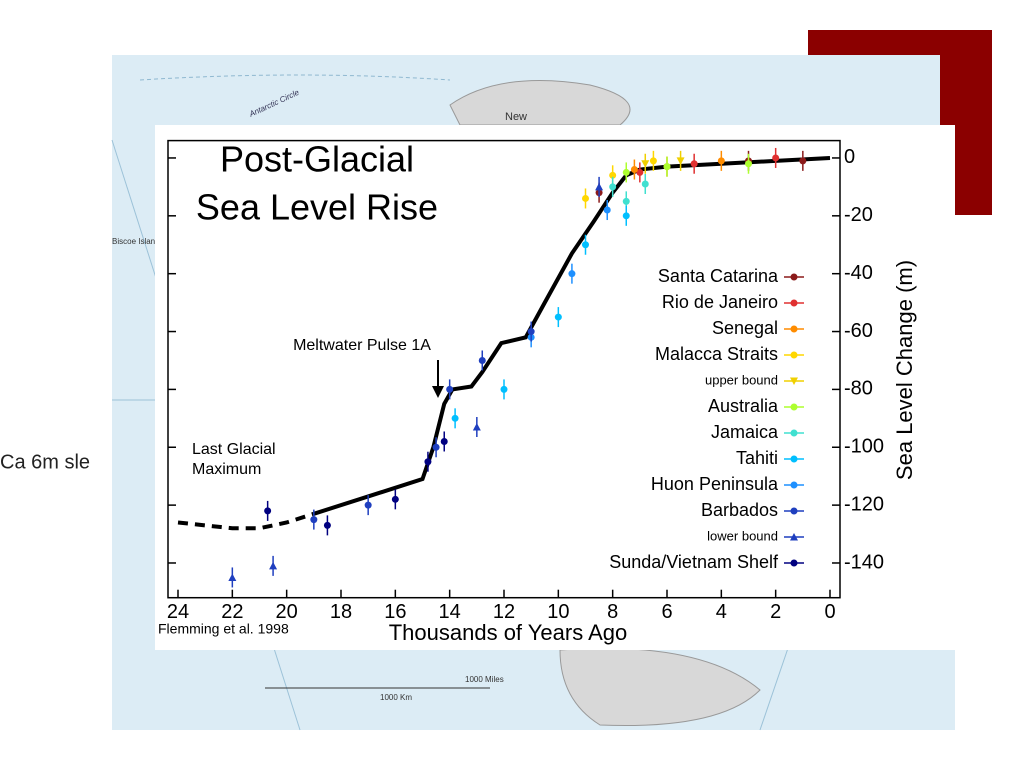 This screenshot has width=1024, height=773. I want to click on map-label: 1000 Km, so click(396, 697).